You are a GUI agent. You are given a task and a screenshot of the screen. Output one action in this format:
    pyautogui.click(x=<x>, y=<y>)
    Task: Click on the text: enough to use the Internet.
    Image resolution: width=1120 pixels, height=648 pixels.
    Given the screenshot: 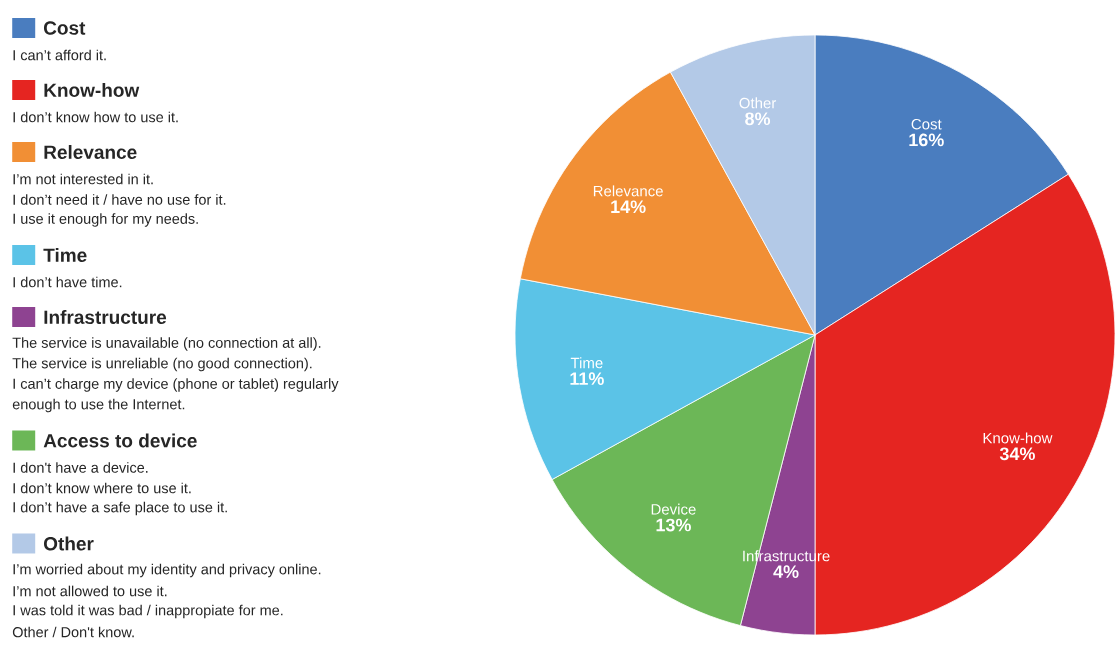 What is the action you would take?
    pyautogui.click(x=98, y=405)
    